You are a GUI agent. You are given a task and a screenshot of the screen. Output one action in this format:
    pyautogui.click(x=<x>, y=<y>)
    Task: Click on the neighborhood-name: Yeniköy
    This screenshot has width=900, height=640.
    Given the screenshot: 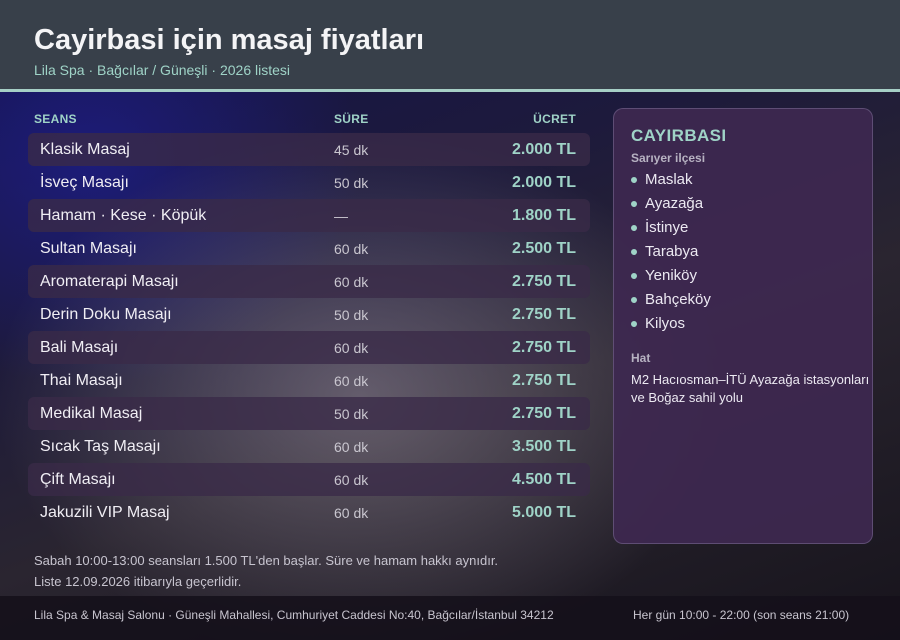 What is the action you would take?
    pyautogui.click(x=671, y=275)
    